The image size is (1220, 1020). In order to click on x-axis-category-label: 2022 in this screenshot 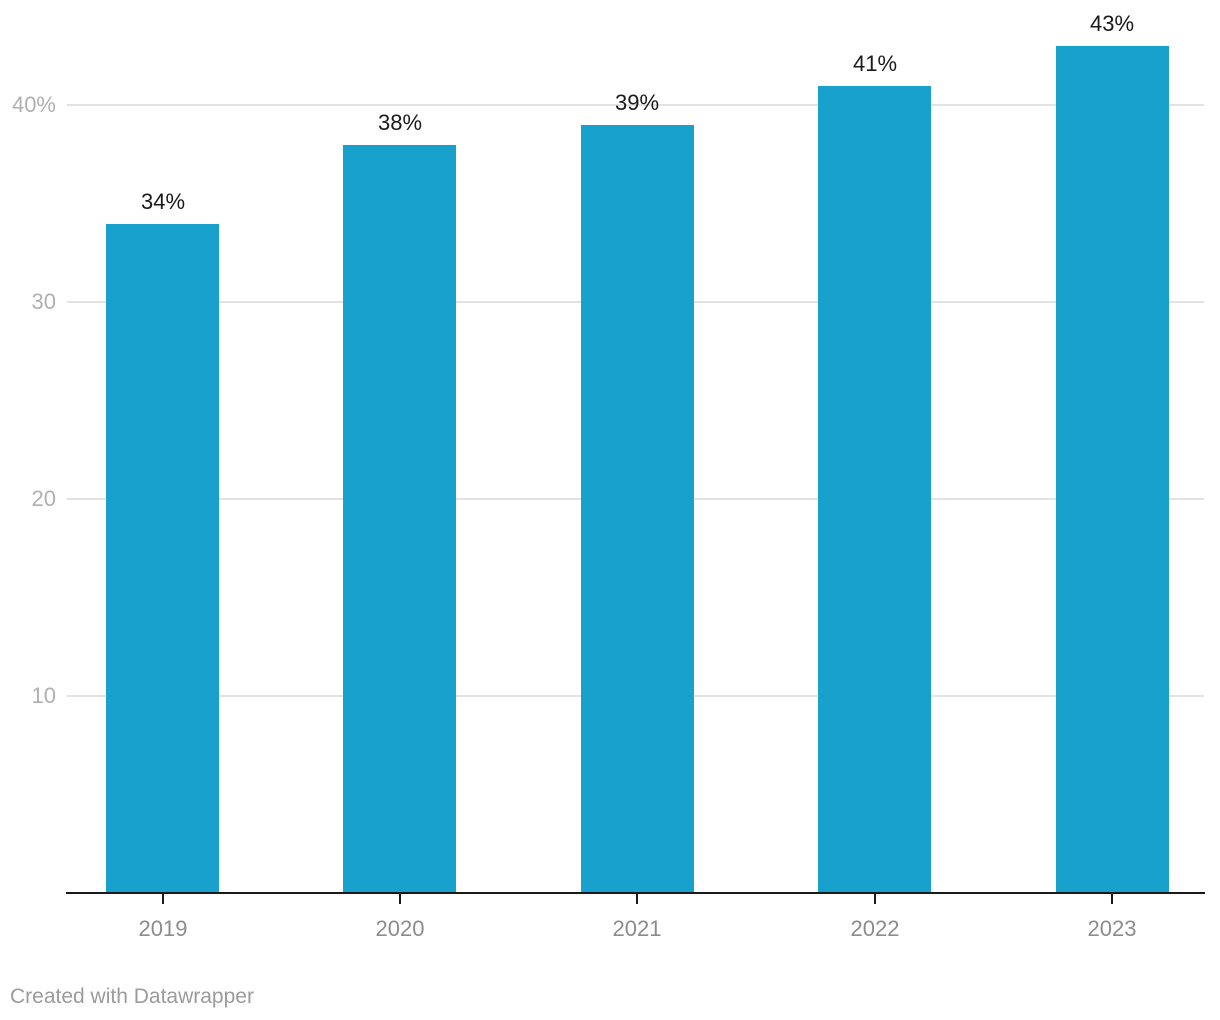, I will do `click(875, 928)`.